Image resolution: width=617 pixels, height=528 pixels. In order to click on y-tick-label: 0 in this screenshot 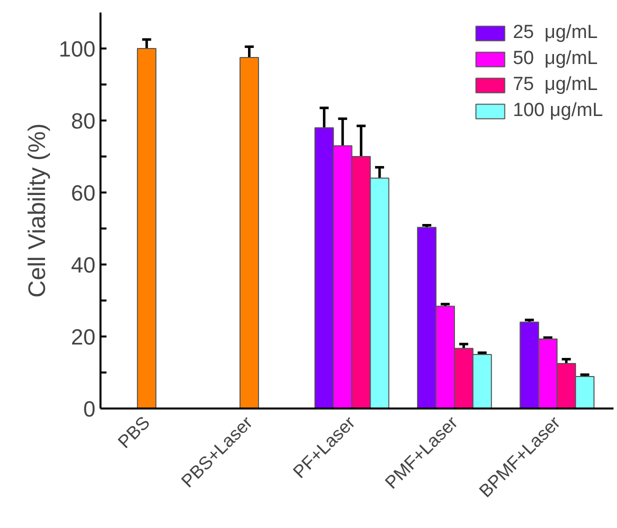, I will do `click(89, 409)`.